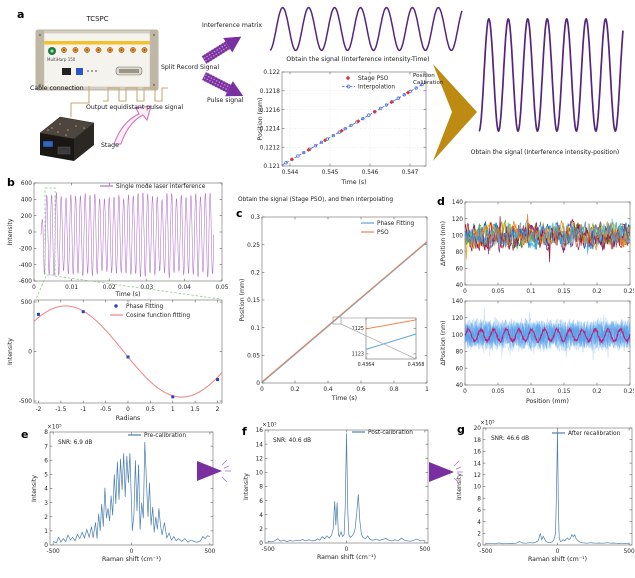 This screenshot has height=578, width=635. I want to click on svg-text: -1, so click(83, 410).